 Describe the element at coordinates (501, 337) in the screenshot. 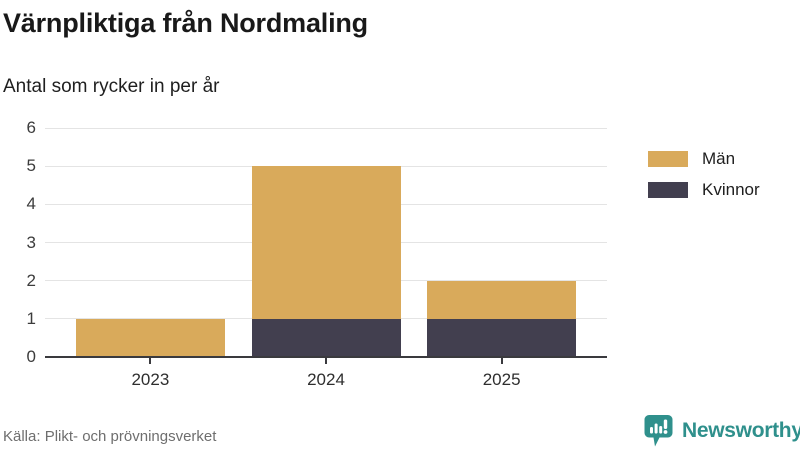

I see `bar-segment-kvinnor-2025` at that location.